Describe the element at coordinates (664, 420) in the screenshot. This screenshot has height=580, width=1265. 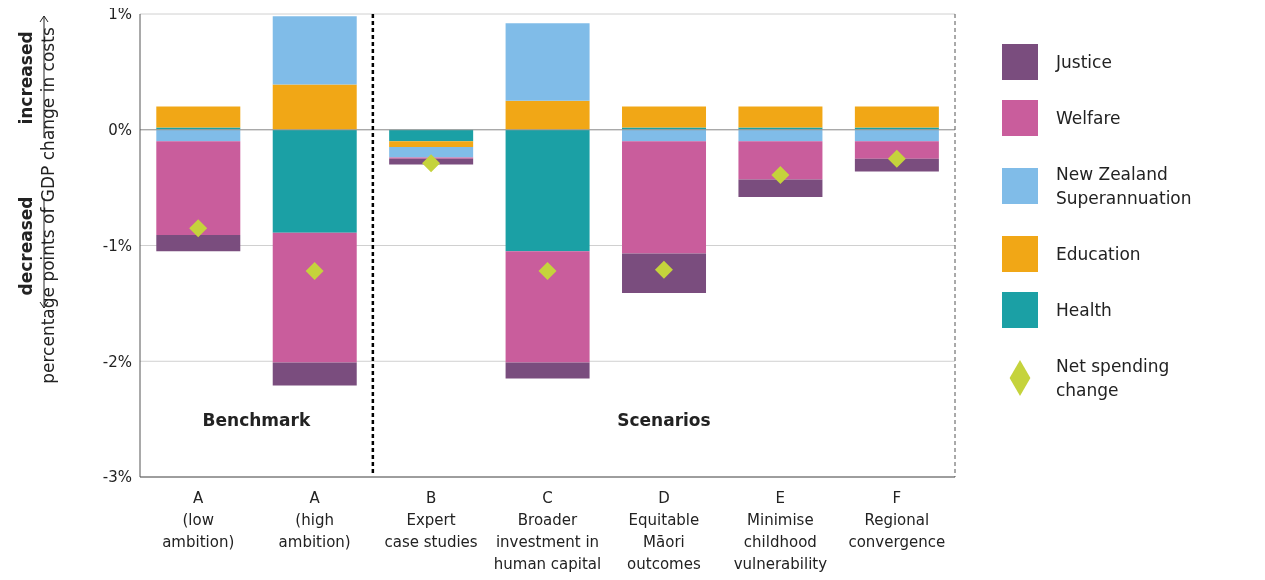
I see `annotation: Scenarios` at that location.